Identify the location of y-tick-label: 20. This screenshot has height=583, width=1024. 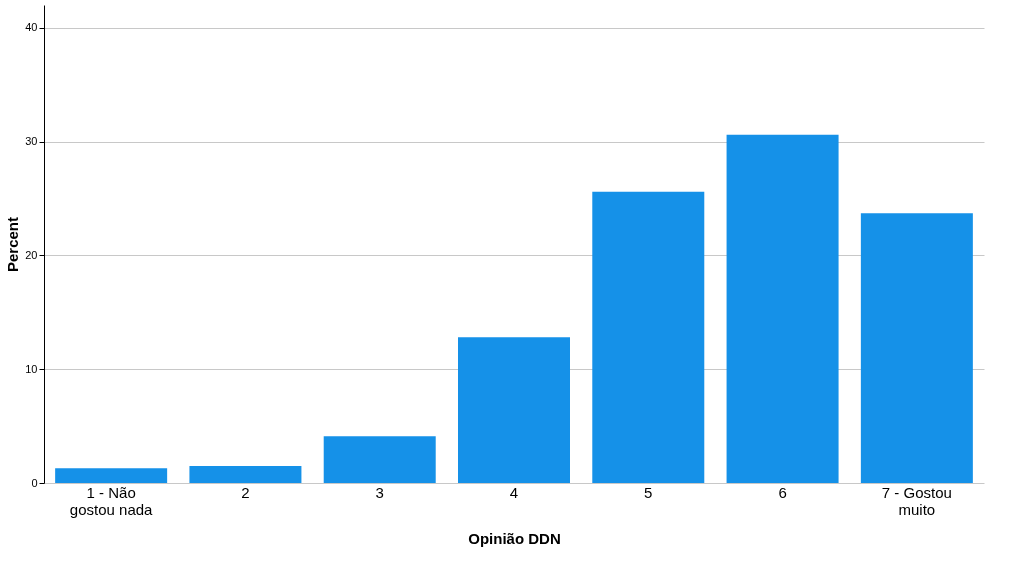
(31, 254).